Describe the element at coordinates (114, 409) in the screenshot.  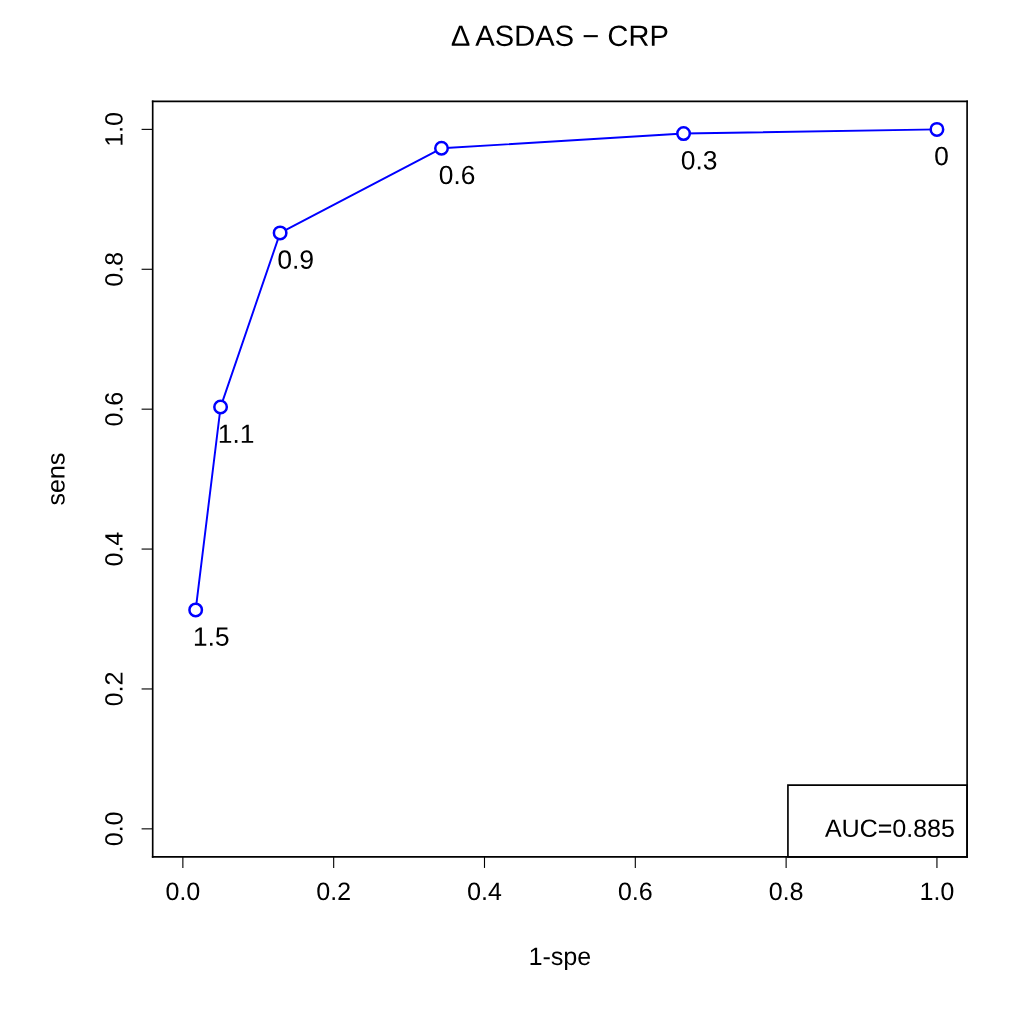
I see `y-tick-label: 0.6` at that location.